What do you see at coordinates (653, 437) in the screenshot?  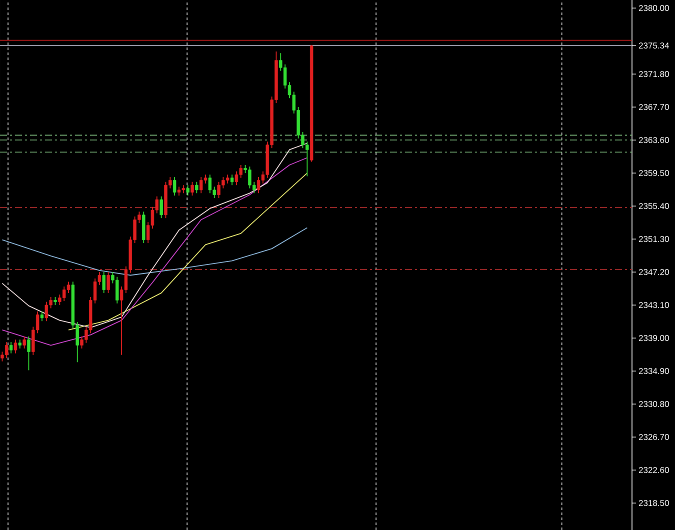 I see `y-tick-label: 2326.70` at bounding box center [653, 437].